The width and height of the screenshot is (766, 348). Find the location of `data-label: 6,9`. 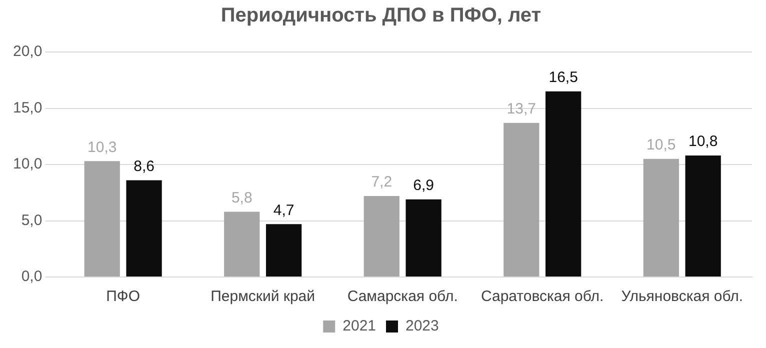

data-label: 6,9 is located at coordinates (423, 185).